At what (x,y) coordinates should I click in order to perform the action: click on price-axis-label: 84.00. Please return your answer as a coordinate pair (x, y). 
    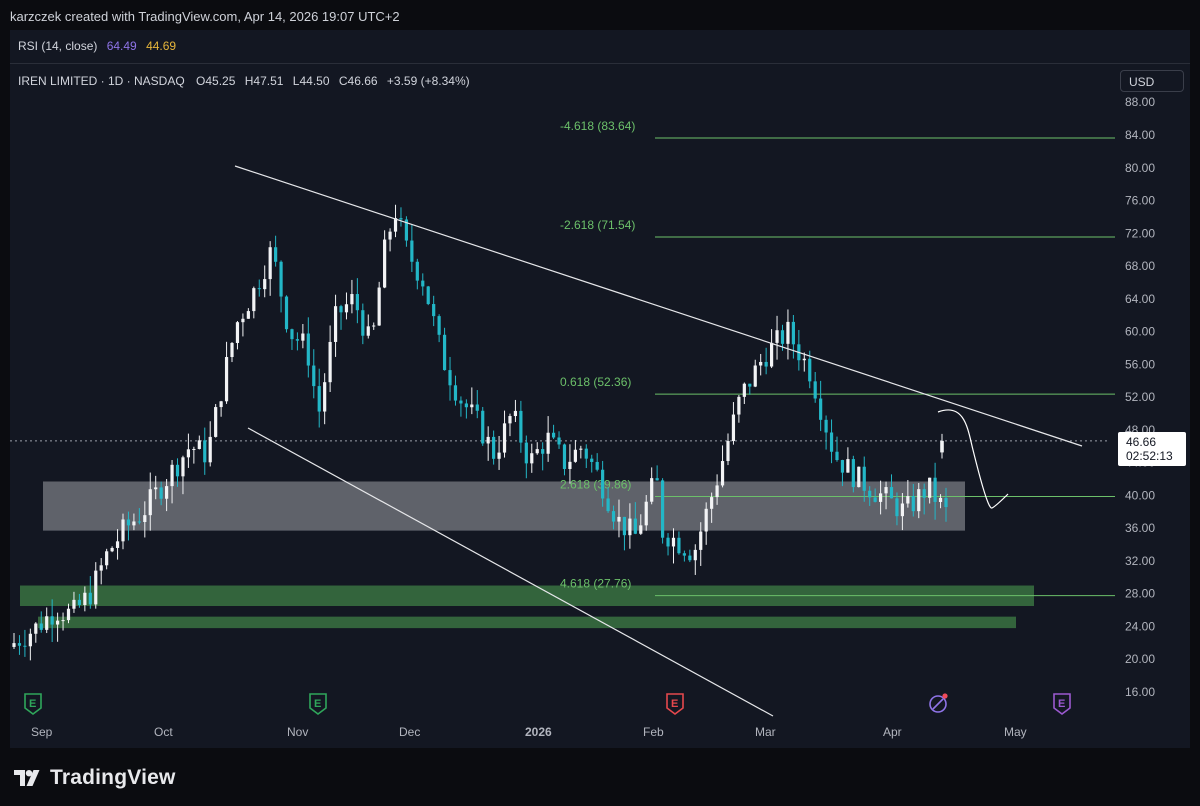
    Looking at the image, I should click on (1140, 135).